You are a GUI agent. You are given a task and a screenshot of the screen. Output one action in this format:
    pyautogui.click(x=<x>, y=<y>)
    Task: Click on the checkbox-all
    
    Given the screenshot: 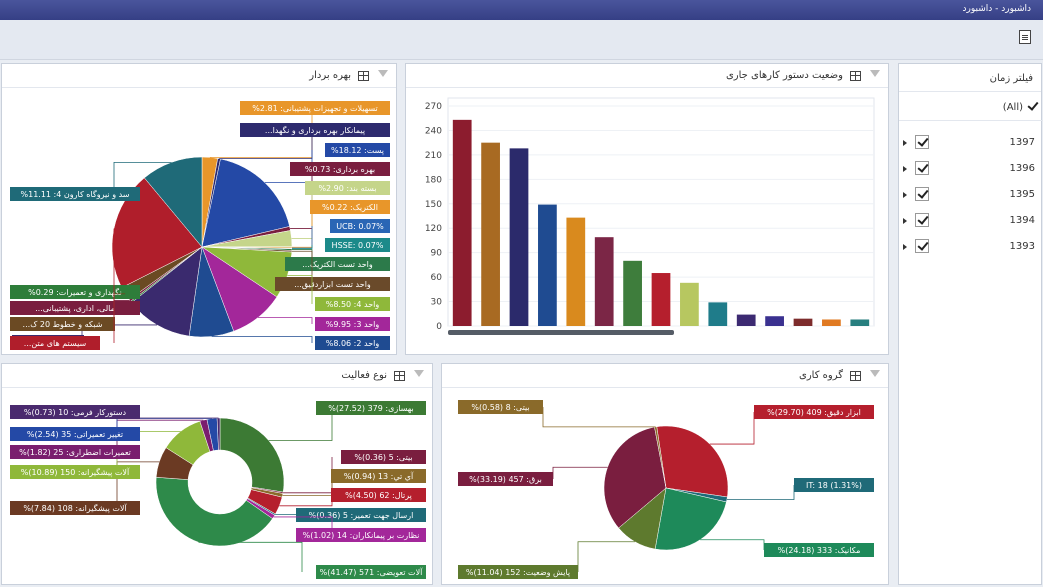 What is the action you would take?
    pyautogui.click(x=1033, y=107)
    